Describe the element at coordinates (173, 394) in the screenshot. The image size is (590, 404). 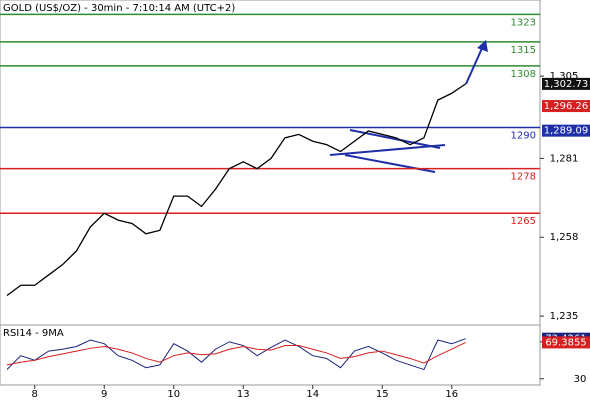
I see `x-tick-label: 10` at that location.